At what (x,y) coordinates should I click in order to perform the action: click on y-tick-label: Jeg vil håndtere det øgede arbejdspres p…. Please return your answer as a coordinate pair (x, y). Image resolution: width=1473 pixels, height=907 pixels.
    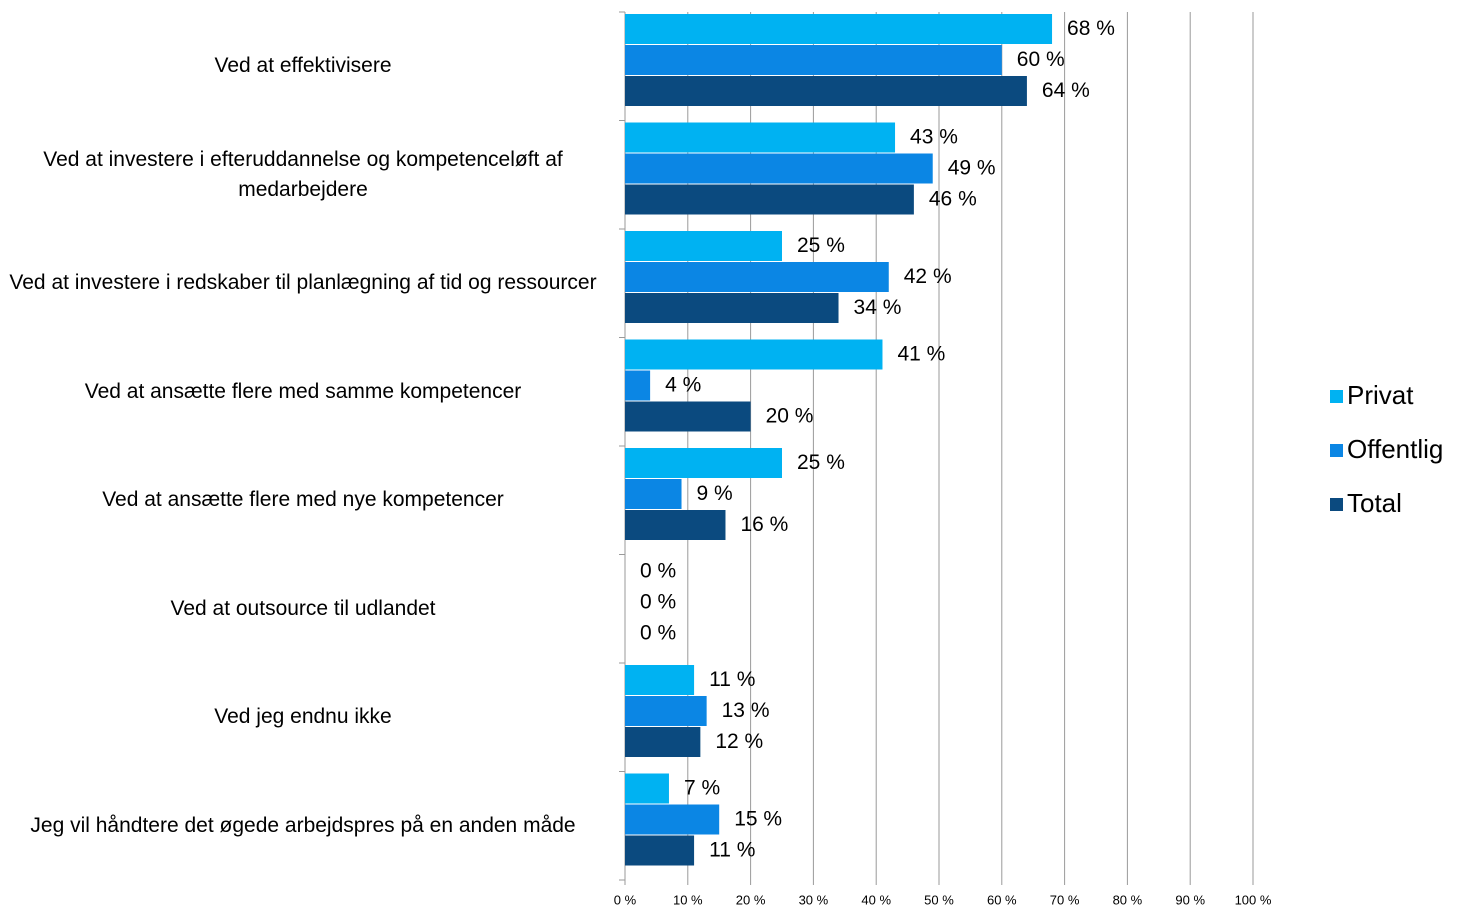
    Looking at the image, I should click on (303, 825).